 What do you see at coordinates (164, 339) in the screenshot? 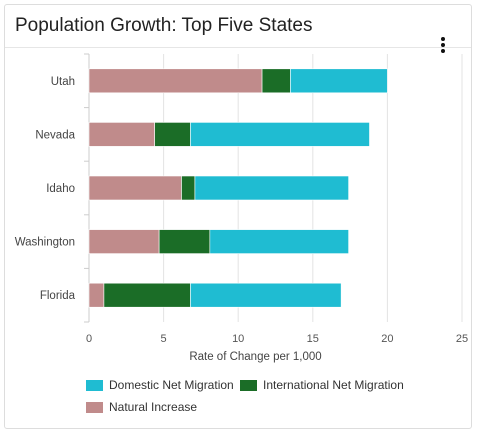
I see `x-tick-label-5: 5` at bounding box center [164, 339].